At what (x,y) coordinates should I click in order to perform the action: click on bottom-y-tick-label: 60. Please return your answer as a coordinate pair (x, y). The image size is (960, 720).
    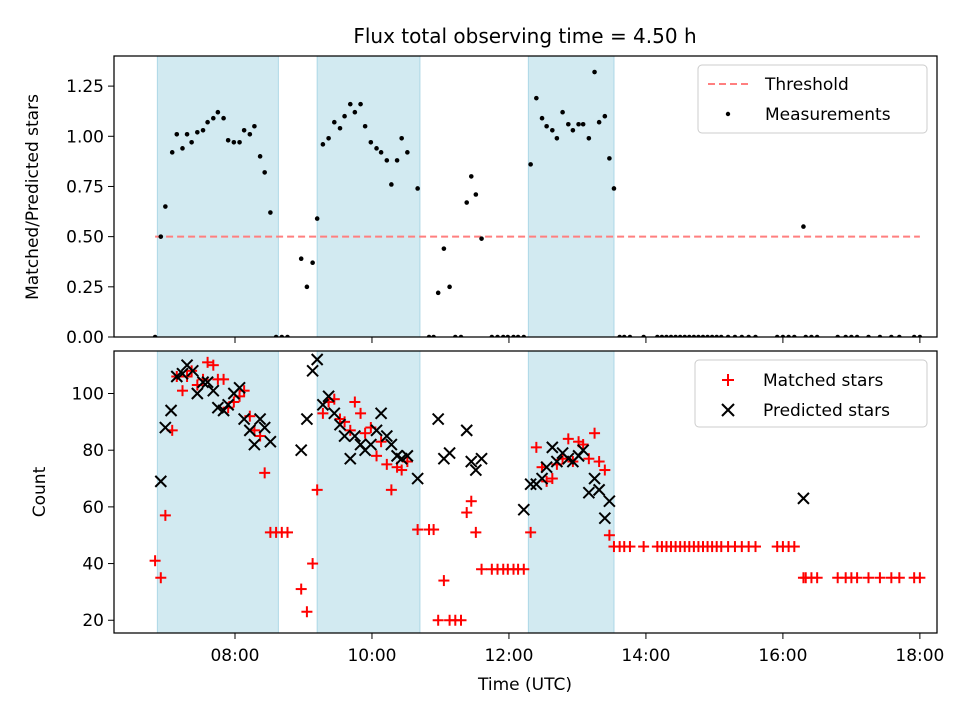
    Looking at the image, I should click on (93, 508).